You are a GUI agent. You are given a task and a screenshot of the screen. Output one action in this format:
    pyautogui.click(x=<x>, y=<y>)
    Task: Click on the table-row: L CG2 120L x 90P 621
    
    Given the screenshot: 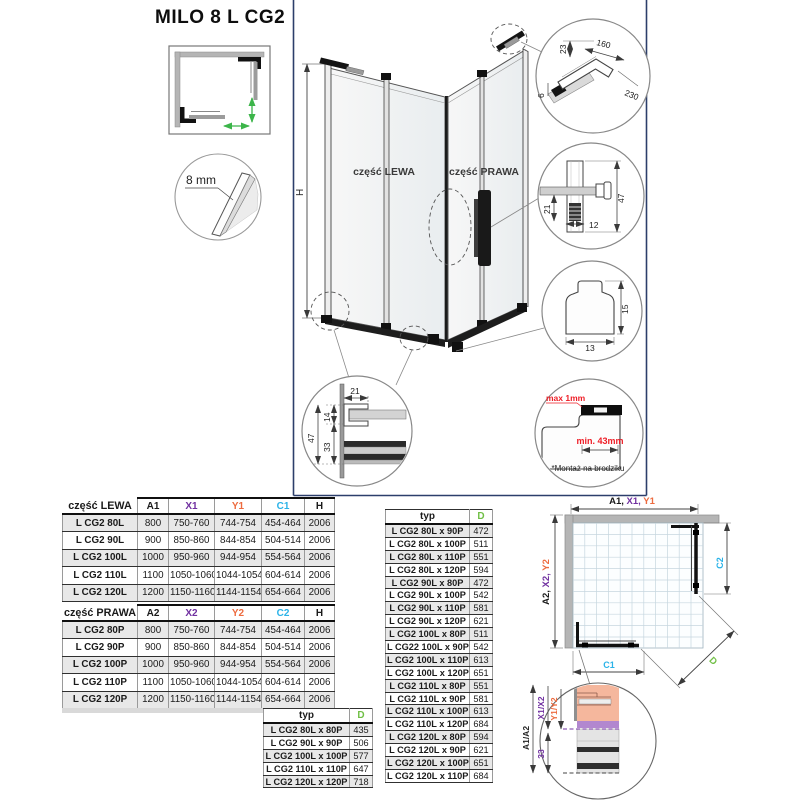 What is the action you would take?
    pyautogui.click(x=439, y=750)
    